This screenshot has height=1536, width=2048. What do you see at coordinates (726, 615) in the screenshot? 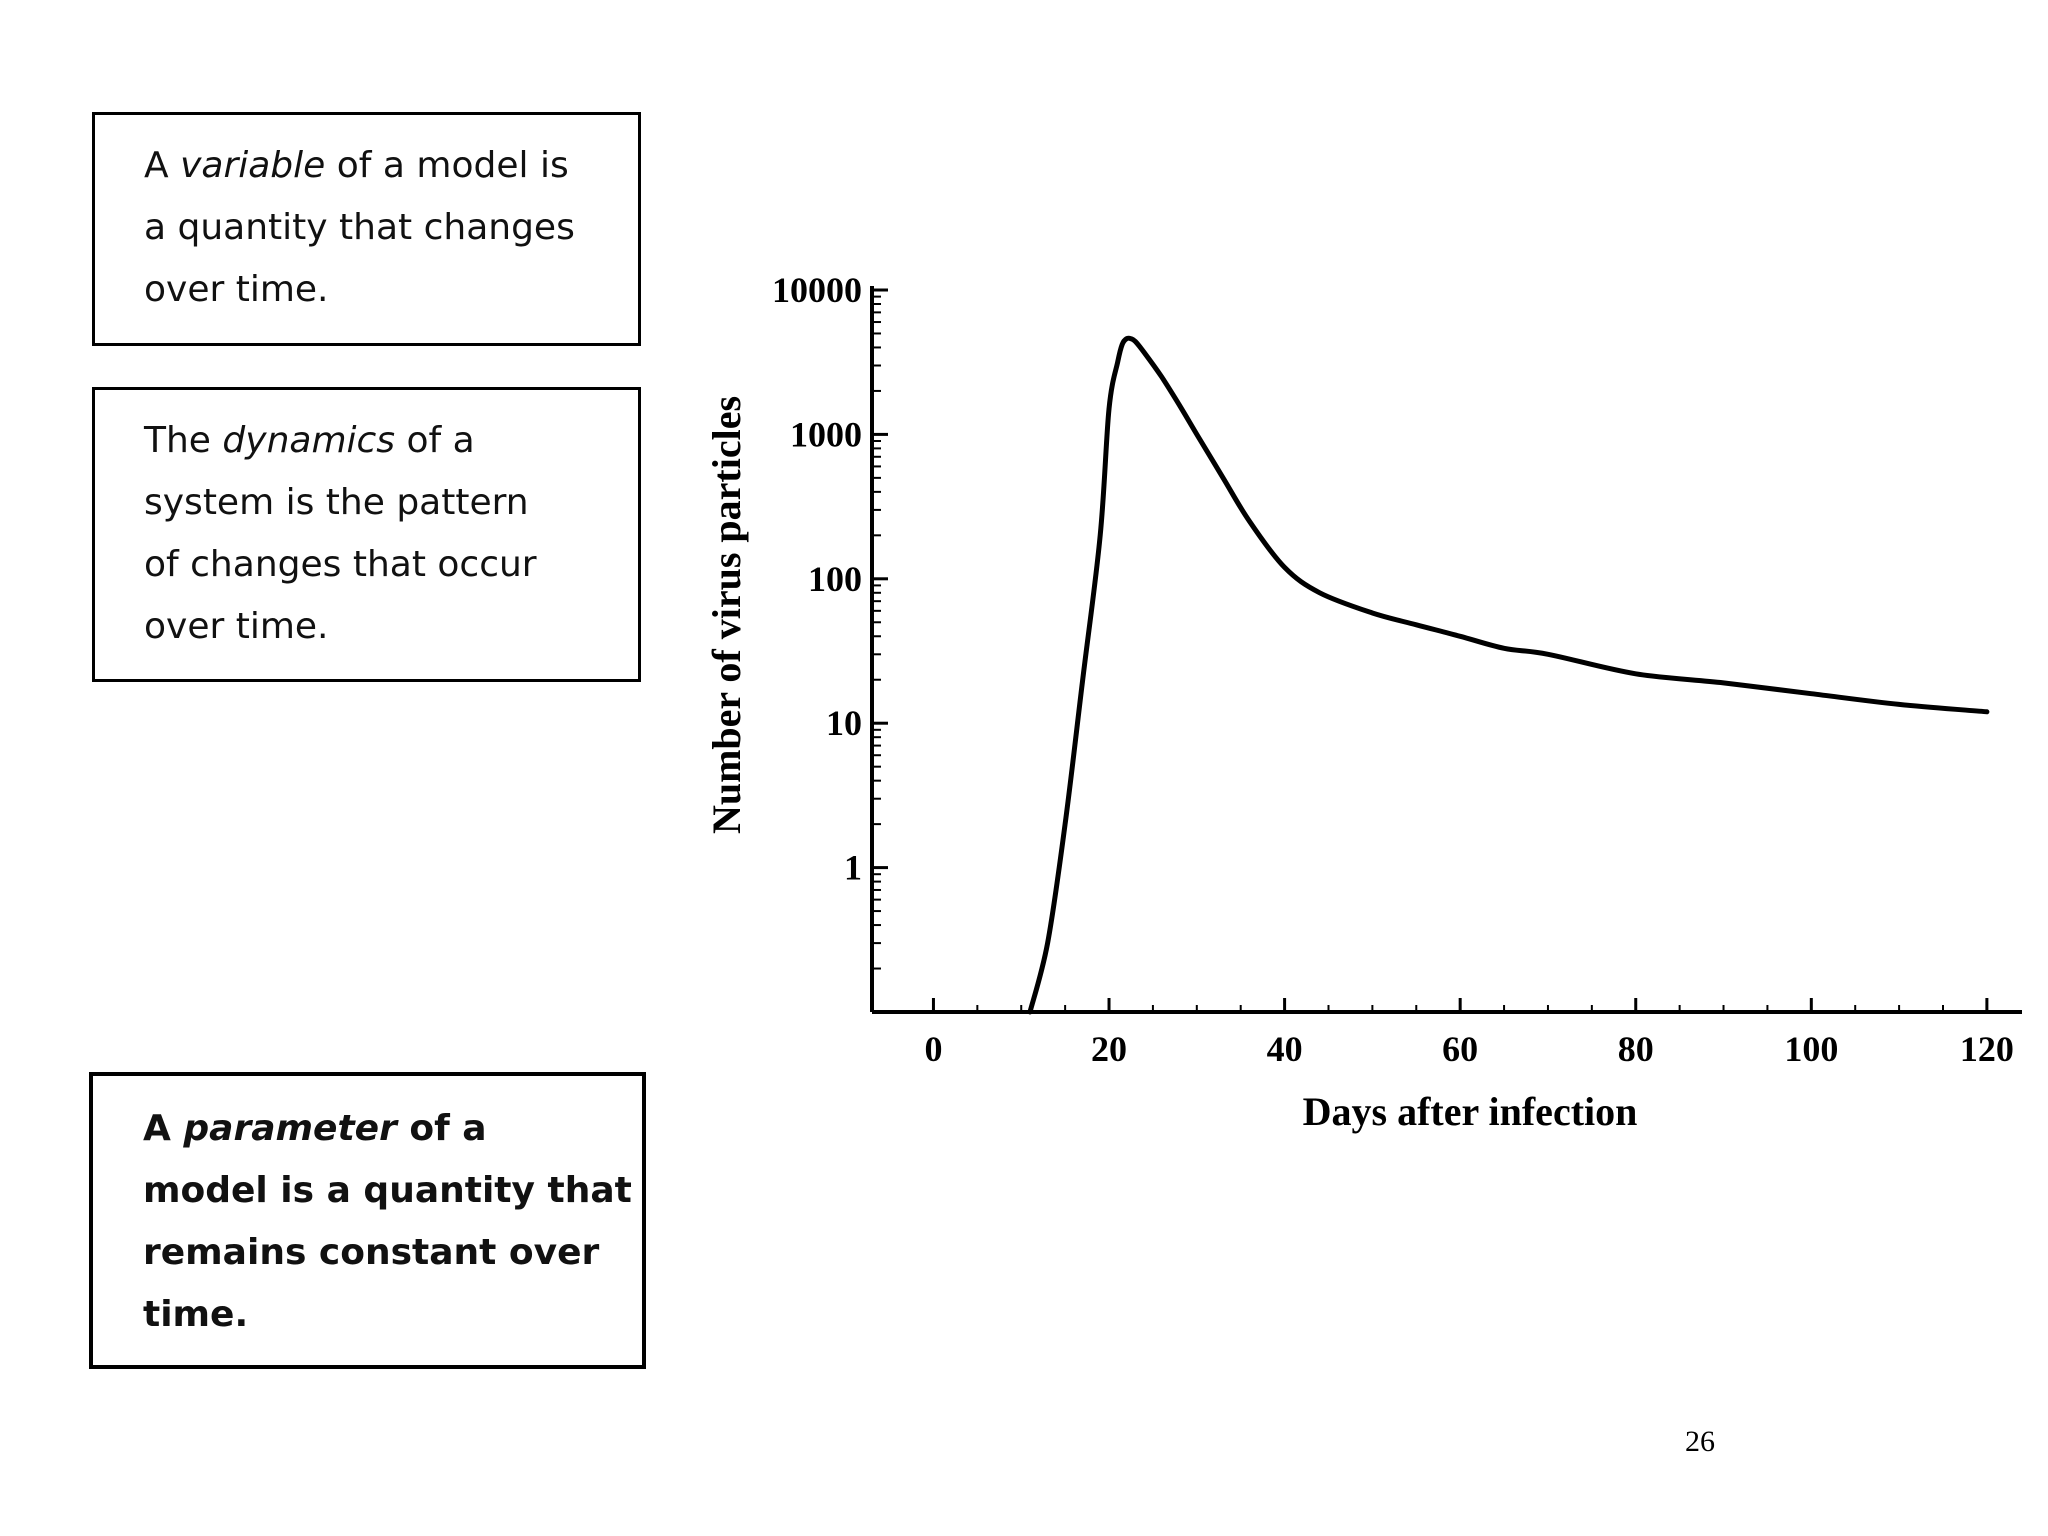
I see `y-axis-title: Number of virus particles` at bounding box center [726, 615].